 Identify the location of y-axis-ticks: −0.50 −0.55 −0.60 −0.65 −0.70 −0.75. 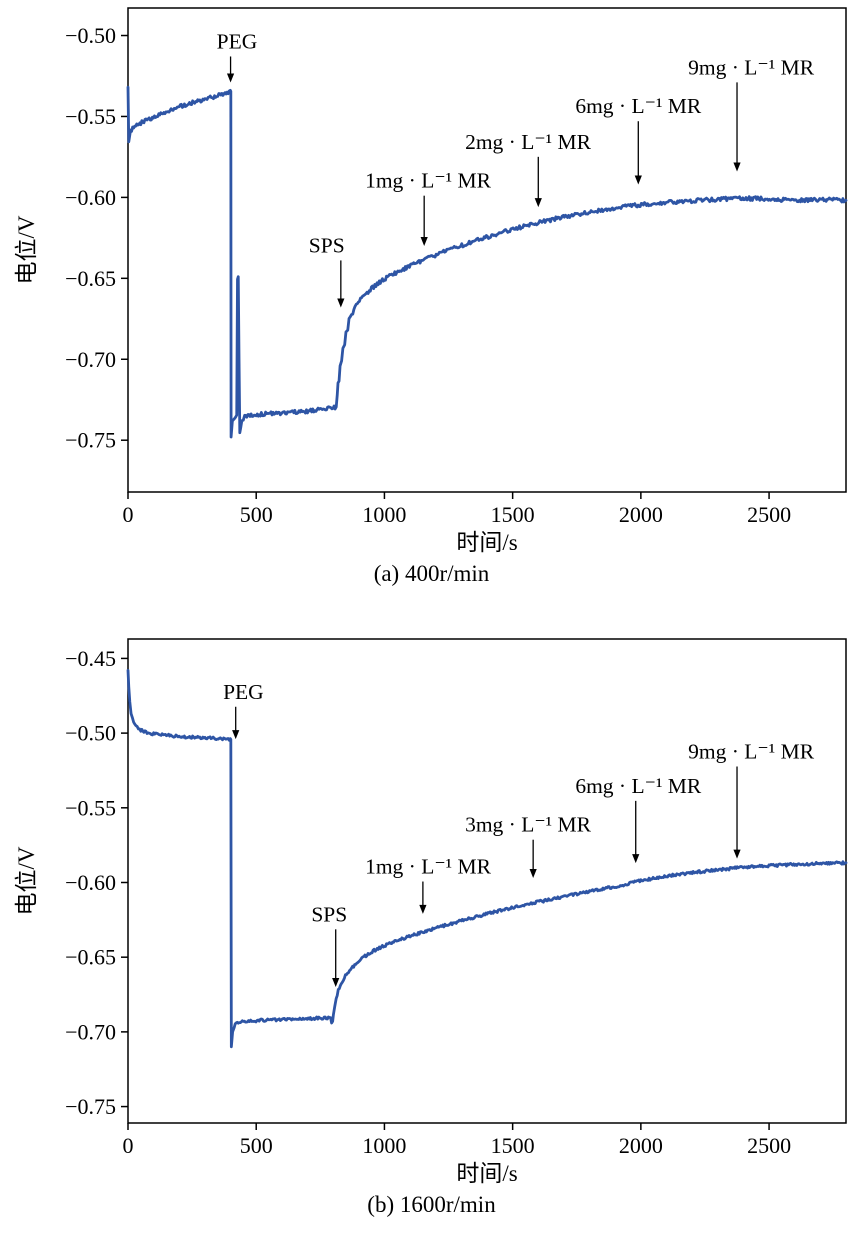
(96, 238).